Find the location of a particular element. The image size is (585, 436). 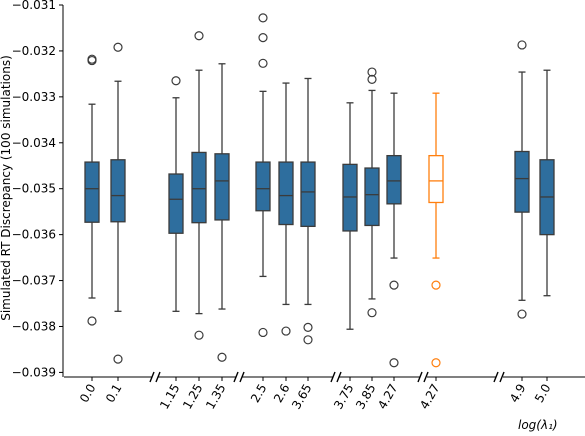

box-3.75 is located at coordinates (350, 216).